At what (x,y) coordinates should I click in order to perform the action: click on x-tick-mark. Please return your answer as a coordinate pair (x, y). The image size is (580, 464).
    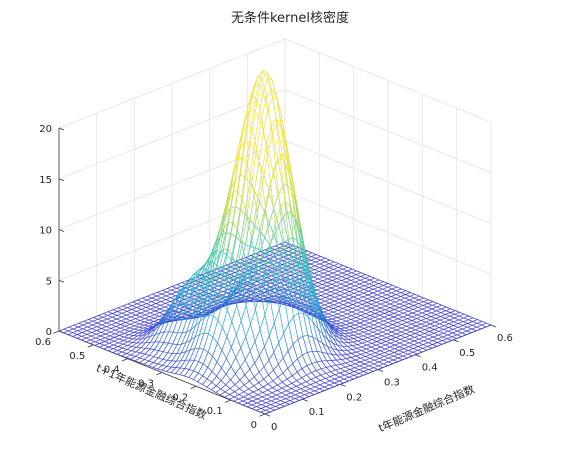
    Looking at the image, I should click on (342, 385).